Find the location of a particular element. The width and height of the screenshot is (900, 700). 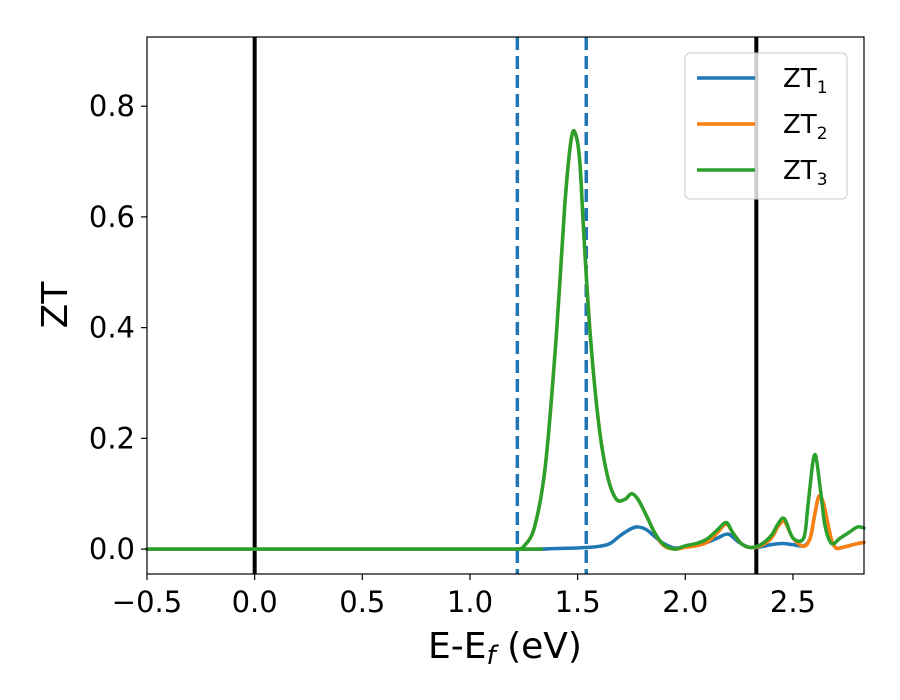

y-tick-label: 0.4 is located at coordinates (112, 328).